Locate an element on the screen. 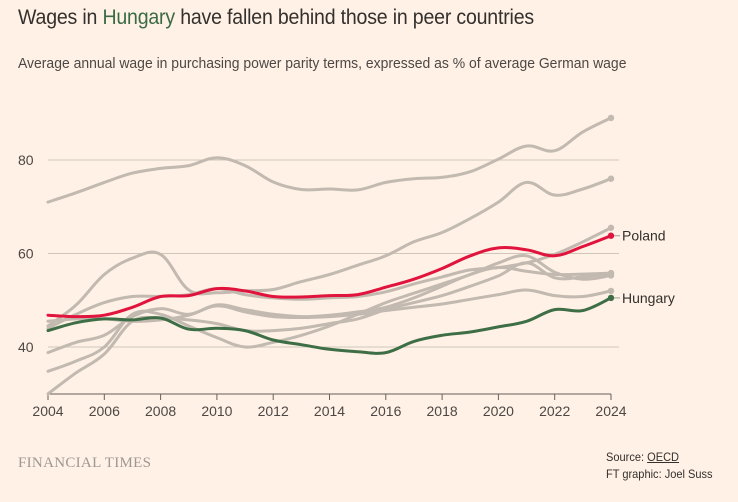  series-label-hungary: Hungary is located at coordinates (648, 298).